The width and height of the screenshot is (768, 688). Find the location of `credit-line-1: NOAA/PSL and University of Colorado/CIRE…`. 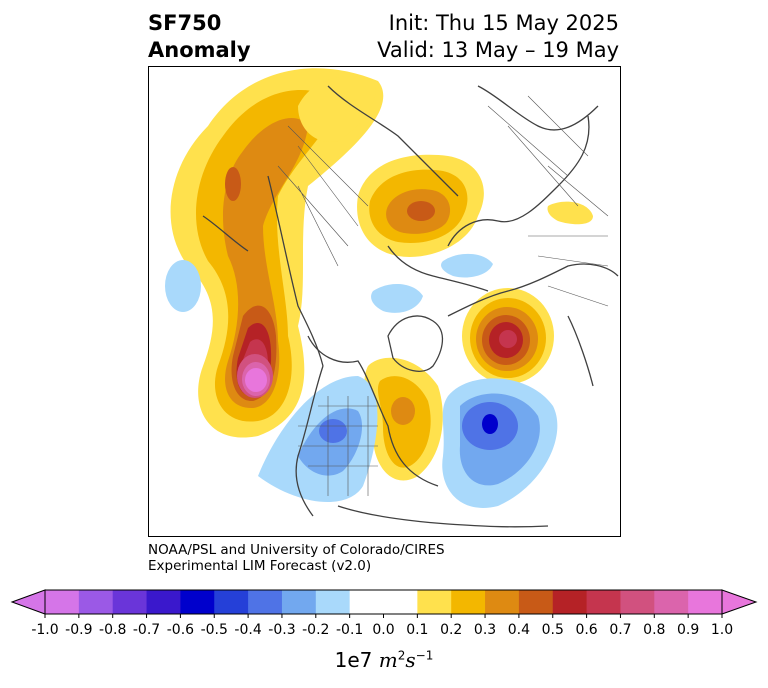

credit-line-1: NOAA/PSL and University of Colorado/CIRE… is located at coordinates (296, 550).